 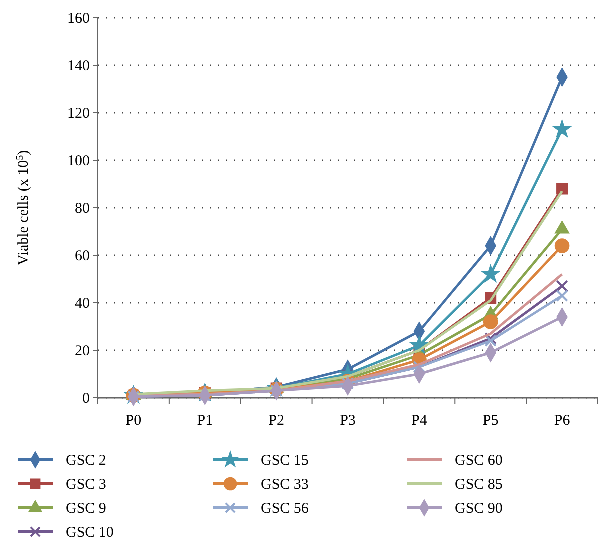 What do you see at coordinates (205, 421) in the screenshot?
I see `x-tick-label: P1` at bounding box center [205, 421].